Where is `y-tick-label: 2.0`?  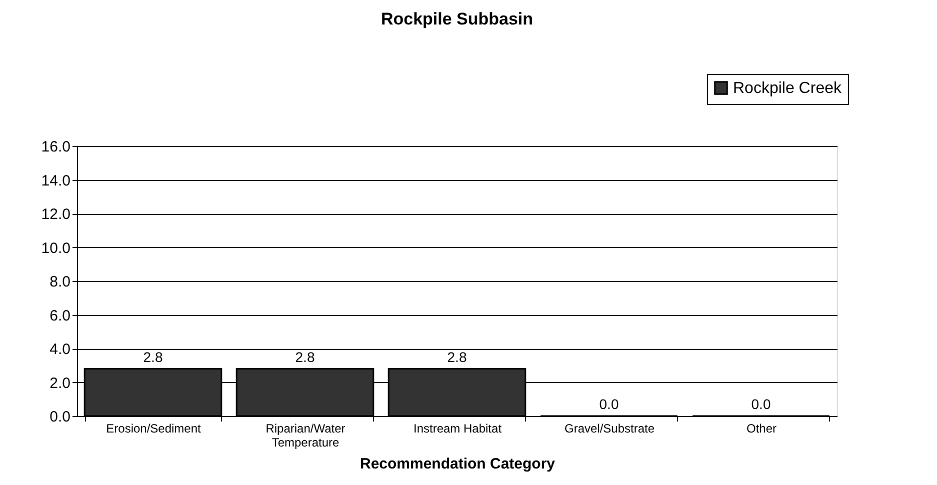
y-tick-label: 2.0 is located at coordinates (60, 383).